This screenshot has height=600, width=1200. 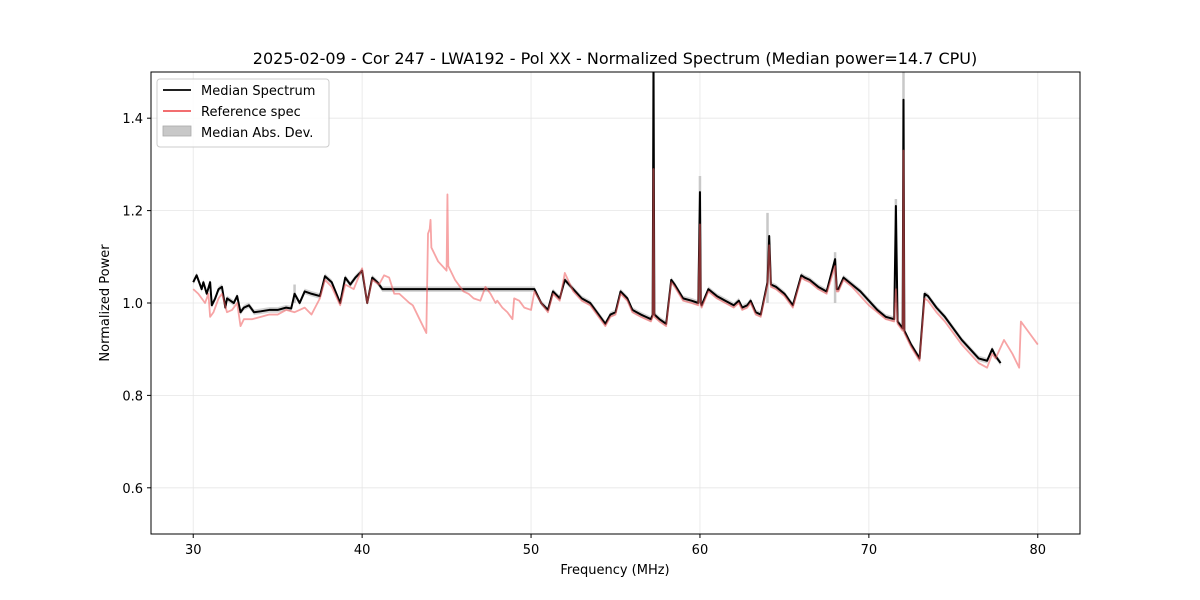 I want to click on y-axis-label: Normalized Power, so click(x=105, y=303).